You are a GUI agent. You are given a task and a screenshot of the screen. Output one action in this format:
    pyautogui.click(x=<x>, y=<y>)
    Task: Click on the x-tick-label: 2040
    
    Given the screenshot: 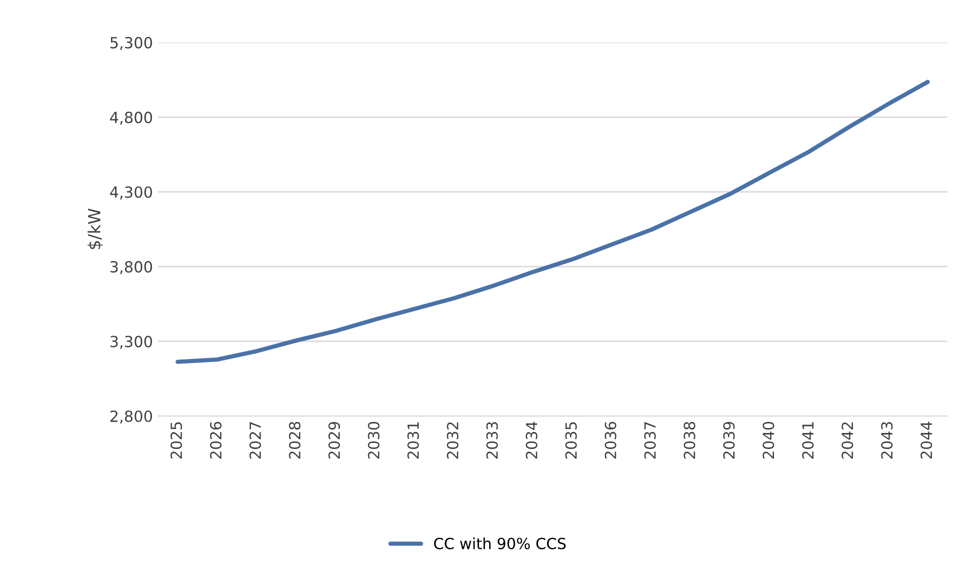 What is the action you would take?
    pyautogui.click(x=768, y=440)
    